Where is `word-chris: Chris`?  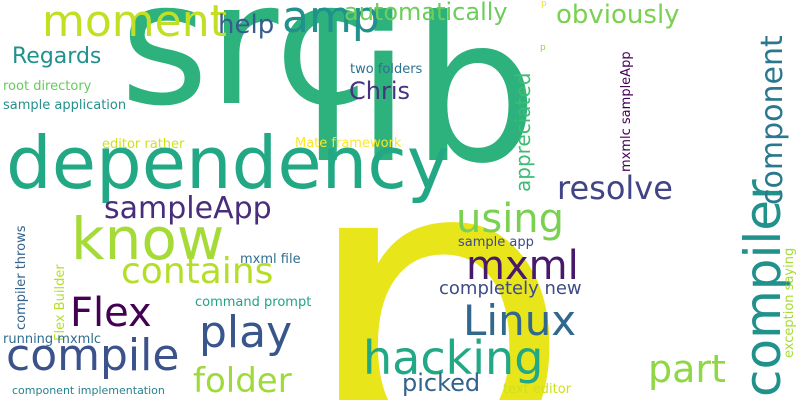 word-chris: Chris is located at coordinates (380, 91).